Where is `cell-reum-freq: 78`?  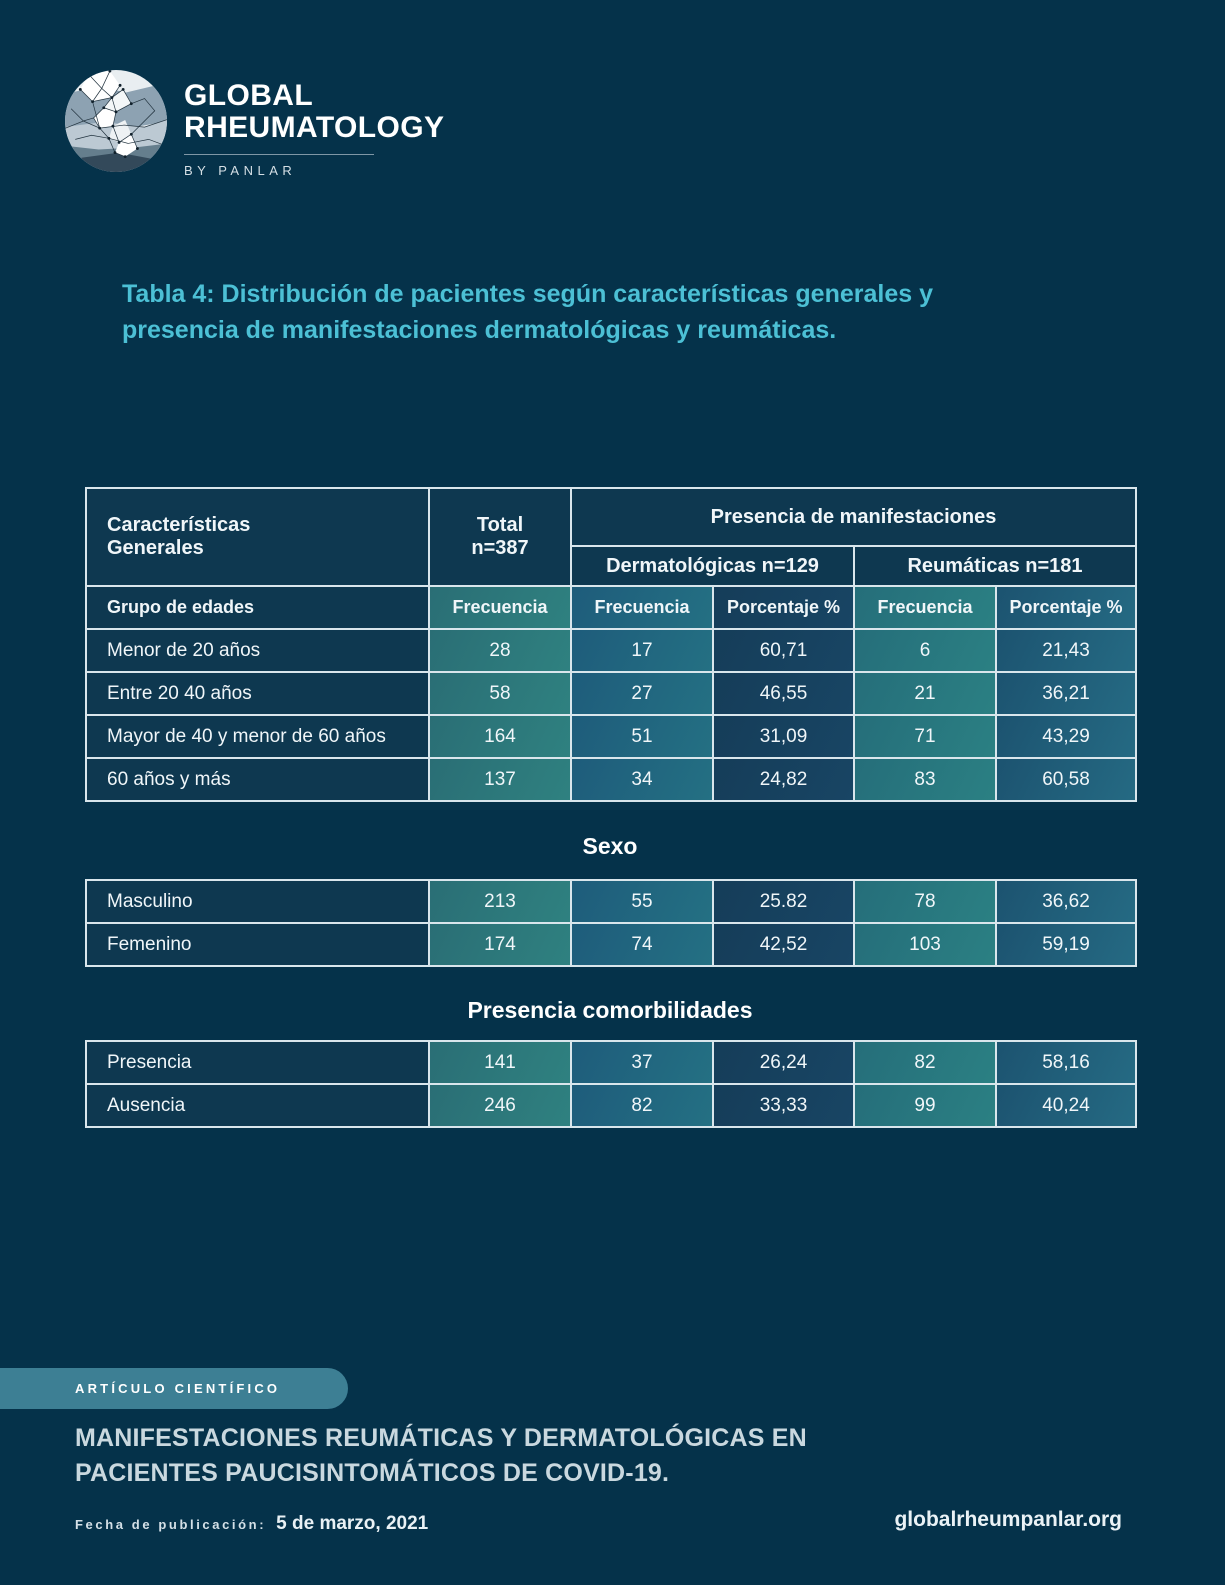 cell-reum-freq: 78 is located at coordinates (925, 901).